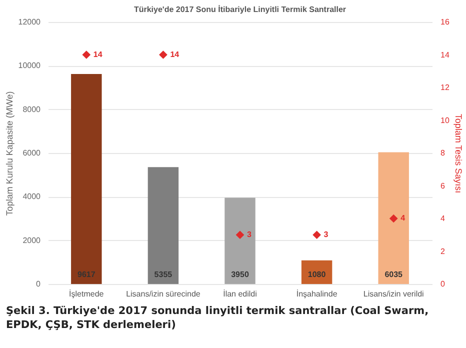 The width and height of the screenshot is (466, 348). What do you see at coordinates (458, 154) in the screenshot?
I see `y2-axis-title: Toplam Tesis Sayısı` at bounding box center [458, 154].